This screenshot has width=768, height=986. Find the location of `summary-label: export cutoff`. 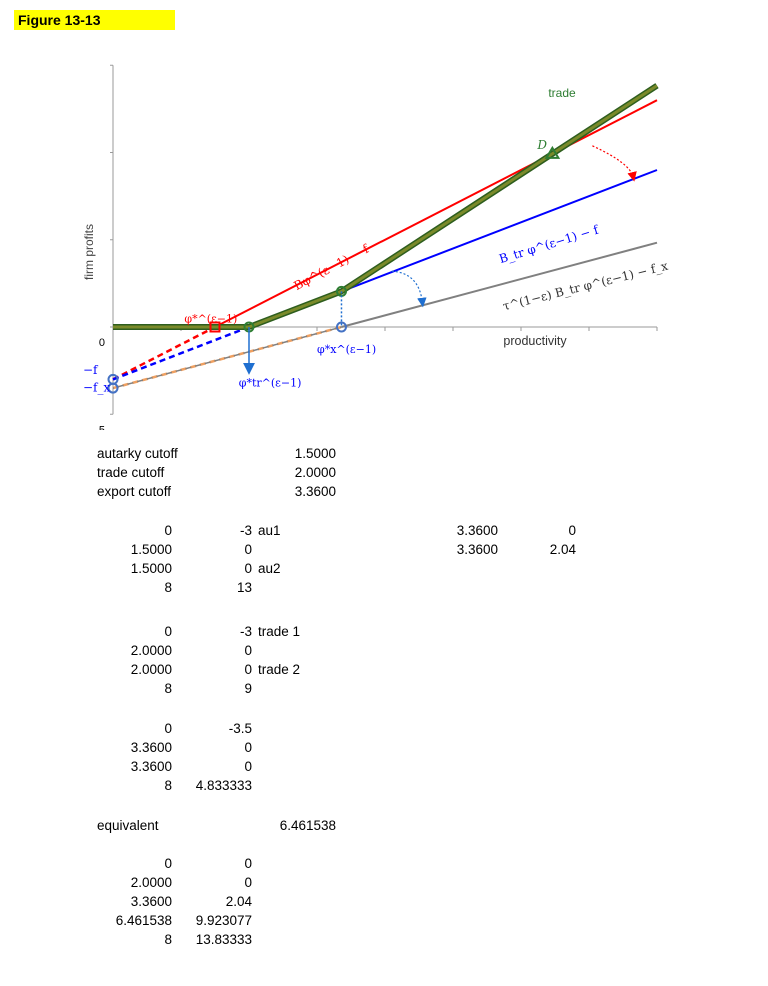

summary-label: export cutoff is located at coordinates (134, 491).